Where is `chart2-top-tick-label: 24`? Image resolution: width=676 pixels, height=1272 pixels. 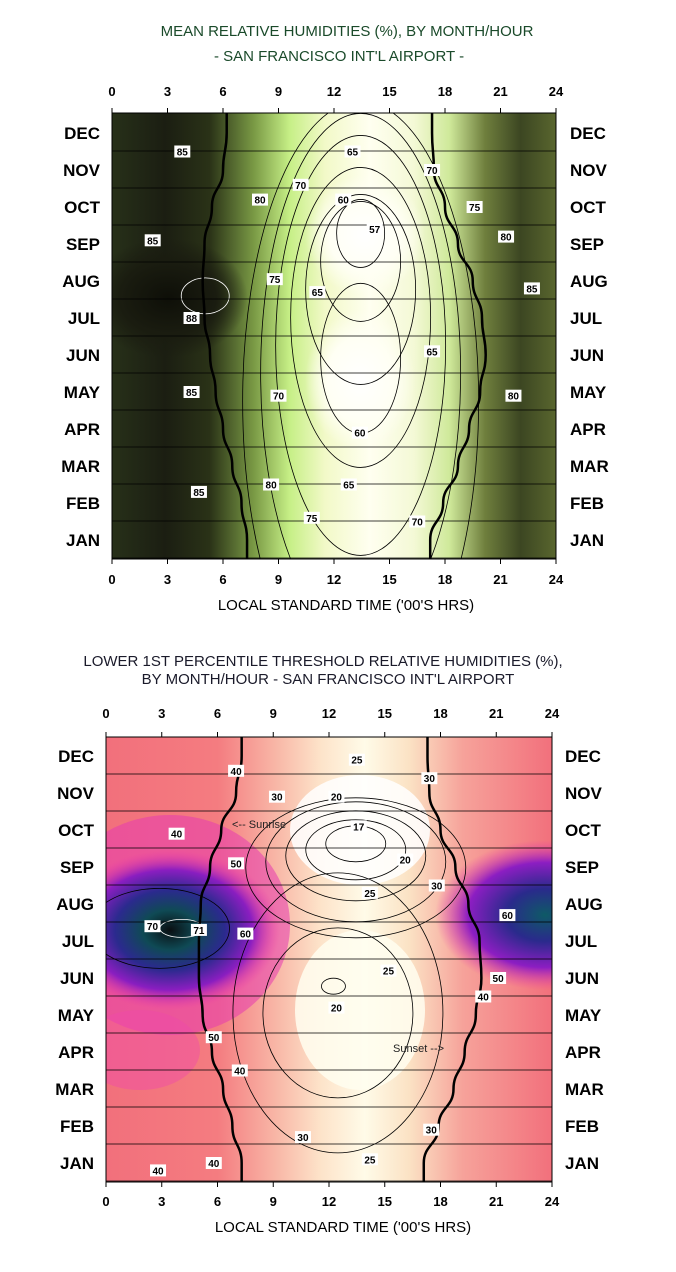 chart2-top-tick-label: 24 is located at coordinates (552, 713).